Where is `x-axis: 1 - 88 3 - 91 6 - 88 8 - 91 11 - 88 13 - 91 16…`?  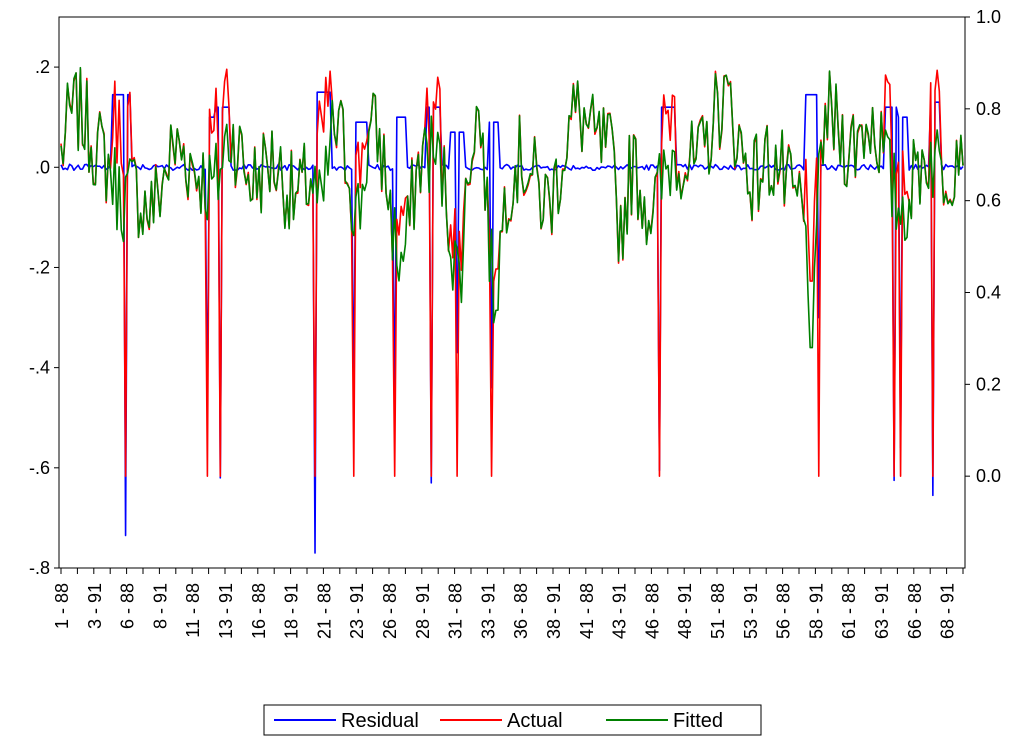
x-axis: 1 - 88 3 - 91 6 - 88 8 - 91 11 - 88 13 - 91 16… is located at coordinates (508, 603).